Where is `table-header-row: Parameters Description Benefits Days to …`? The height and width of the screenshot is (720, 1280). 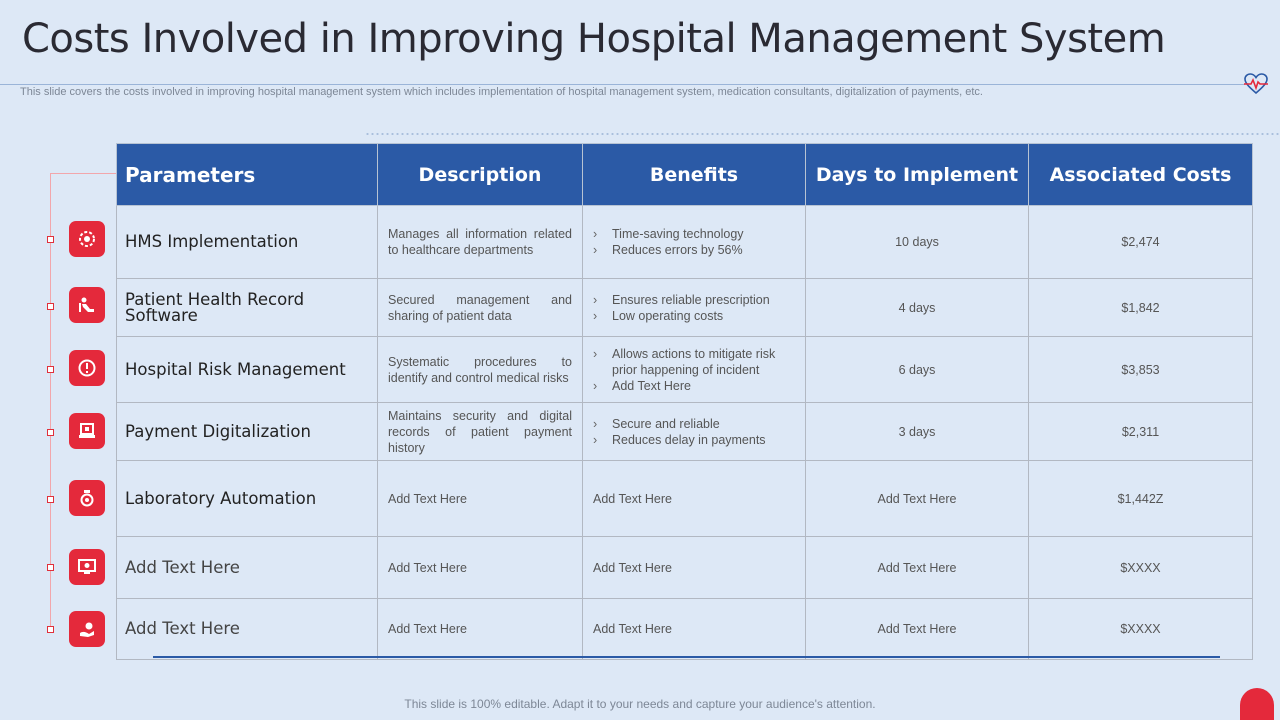 table-header-row: Parameters Description Benefits Days to … is located at coordinates (684, 174).